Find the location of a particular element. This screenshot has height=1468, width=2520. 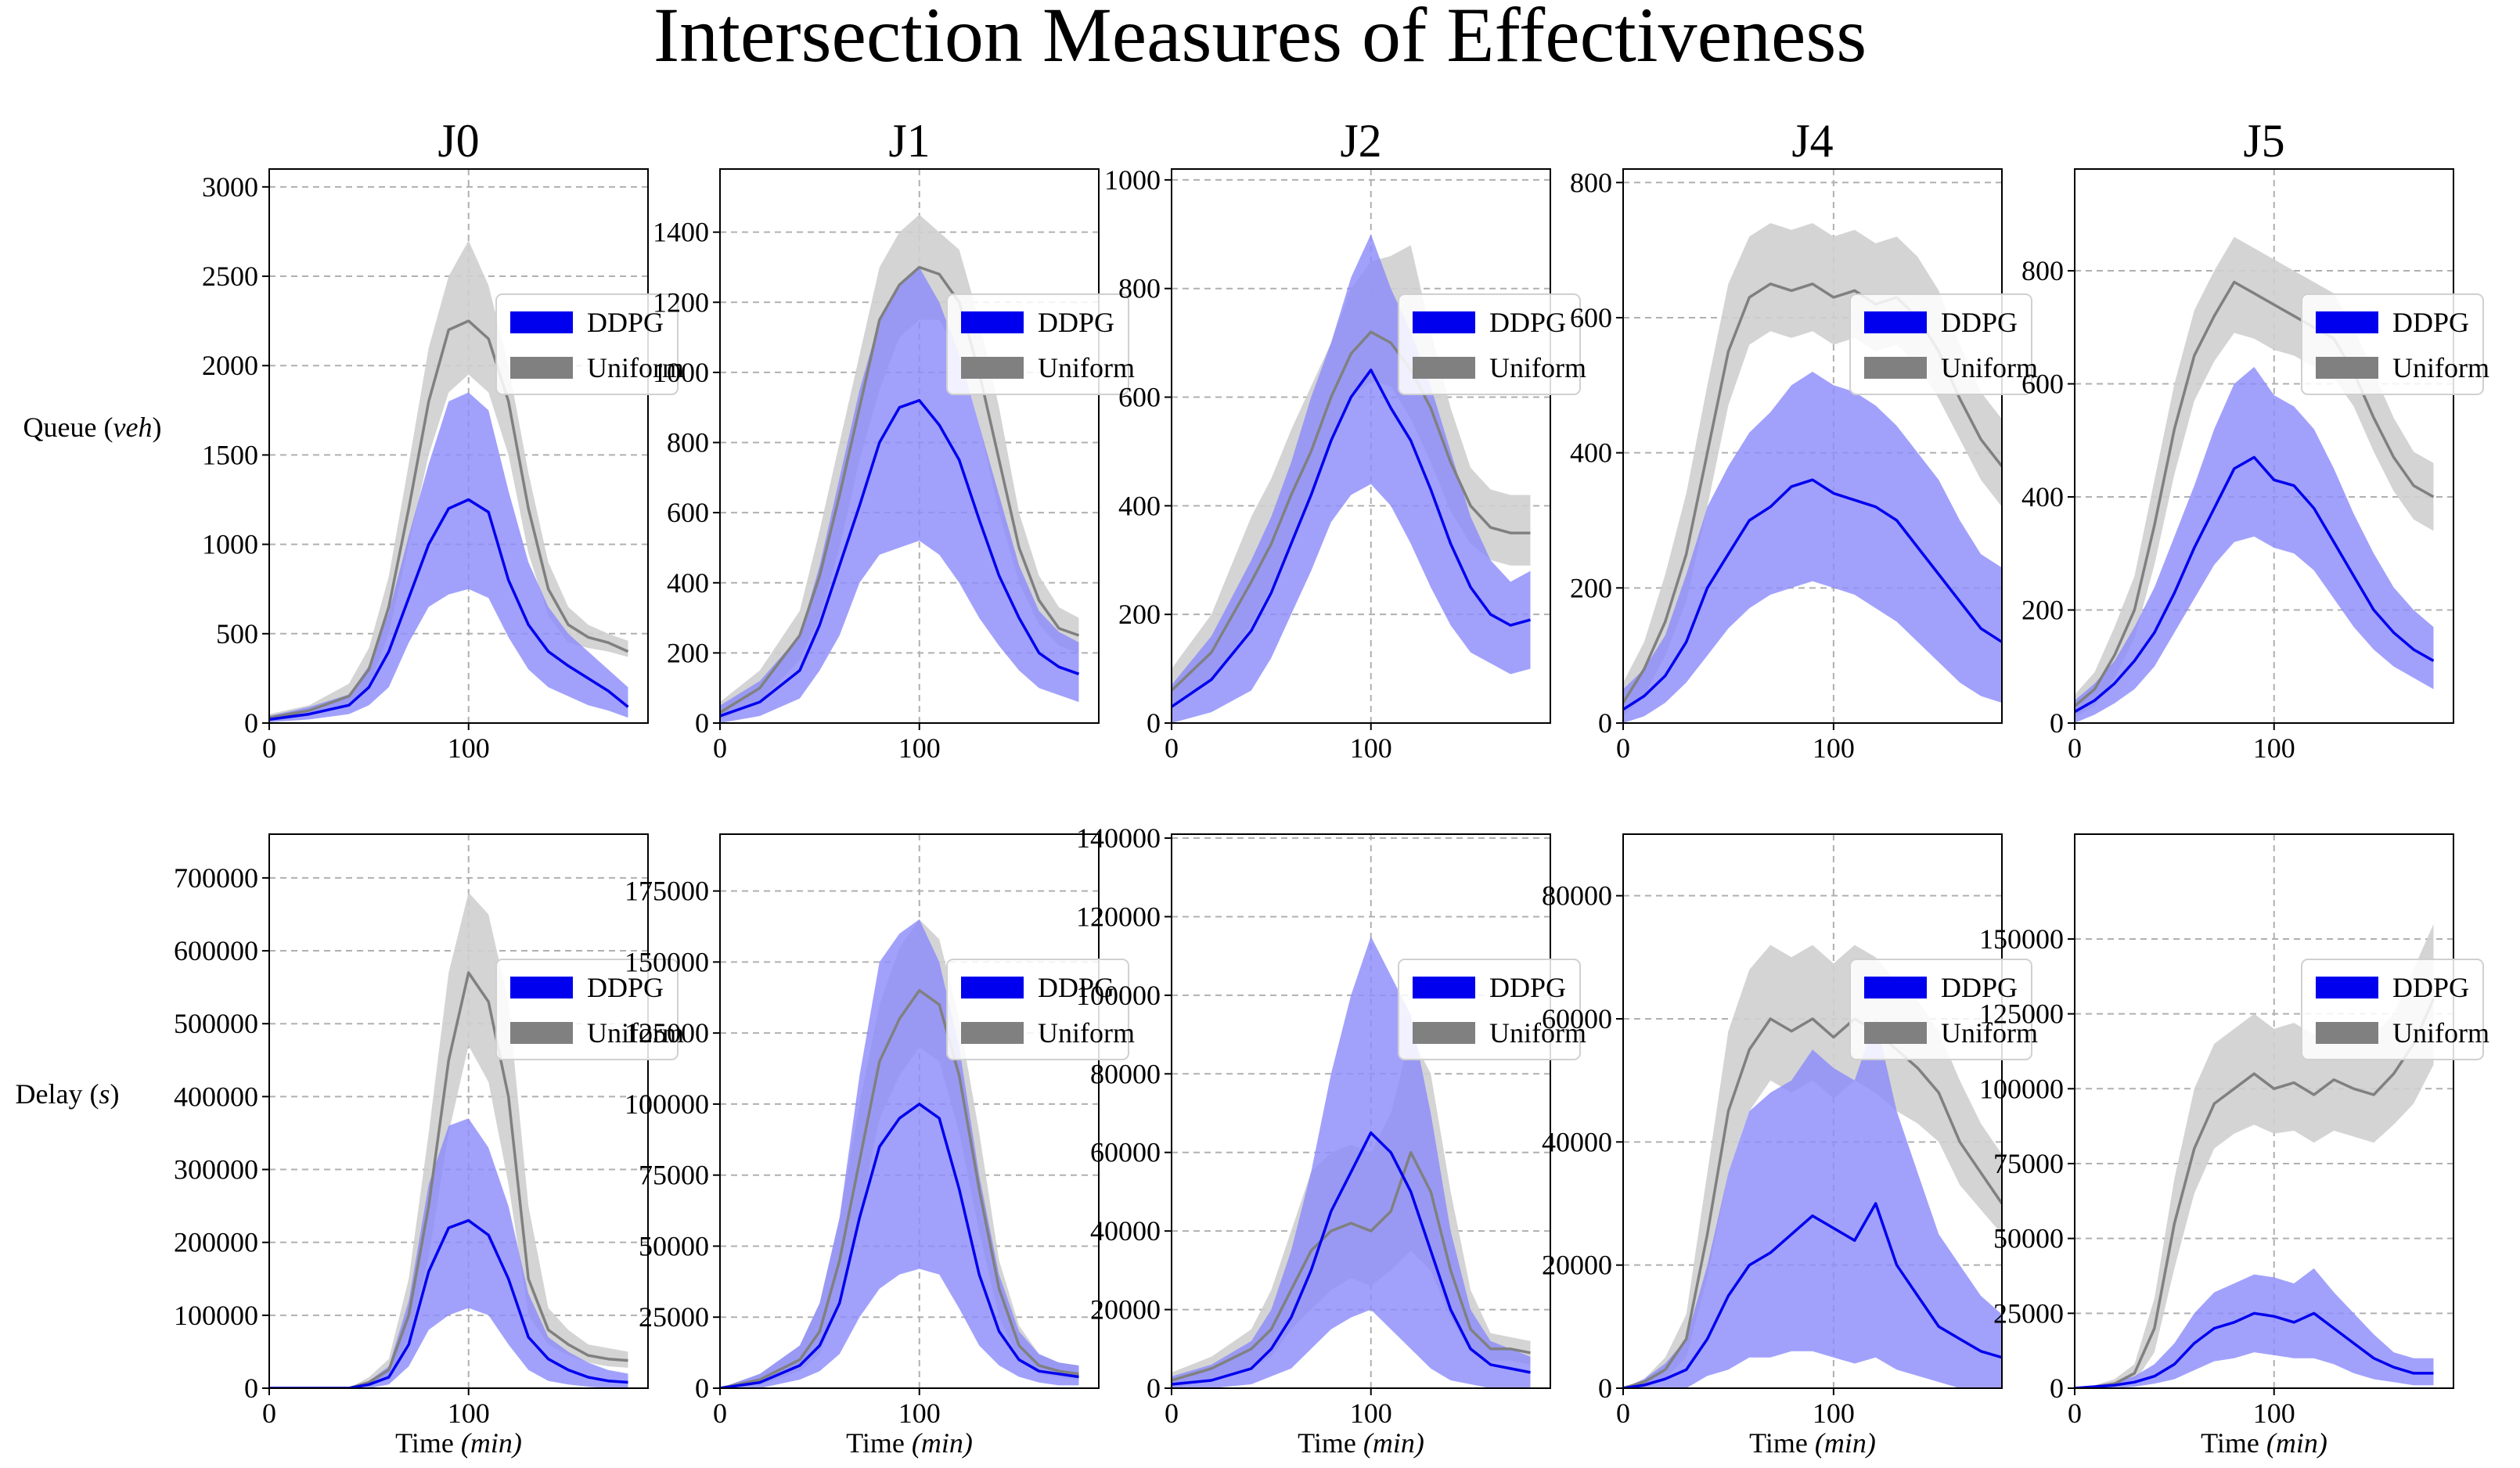

panel-3-queue: 0 200 400 600 800 1000 0 100 J2 DDPG Uniform is located at coordinates (1345, 440).